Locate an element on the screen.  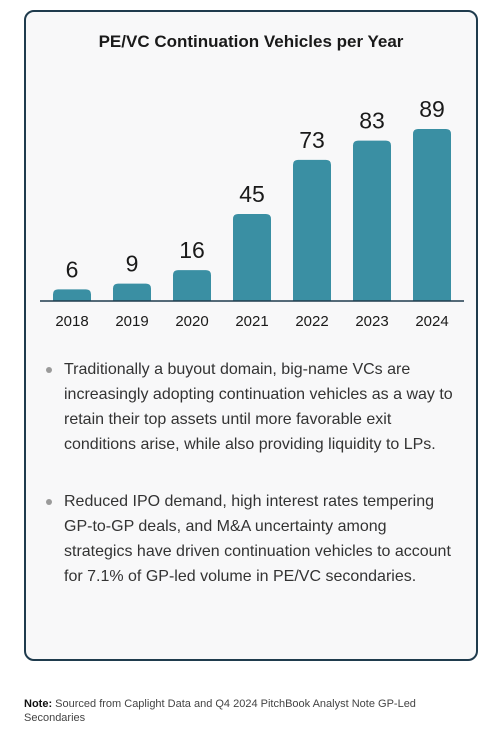
x-tick-label: 2021 is located at coordinates (251, 321).